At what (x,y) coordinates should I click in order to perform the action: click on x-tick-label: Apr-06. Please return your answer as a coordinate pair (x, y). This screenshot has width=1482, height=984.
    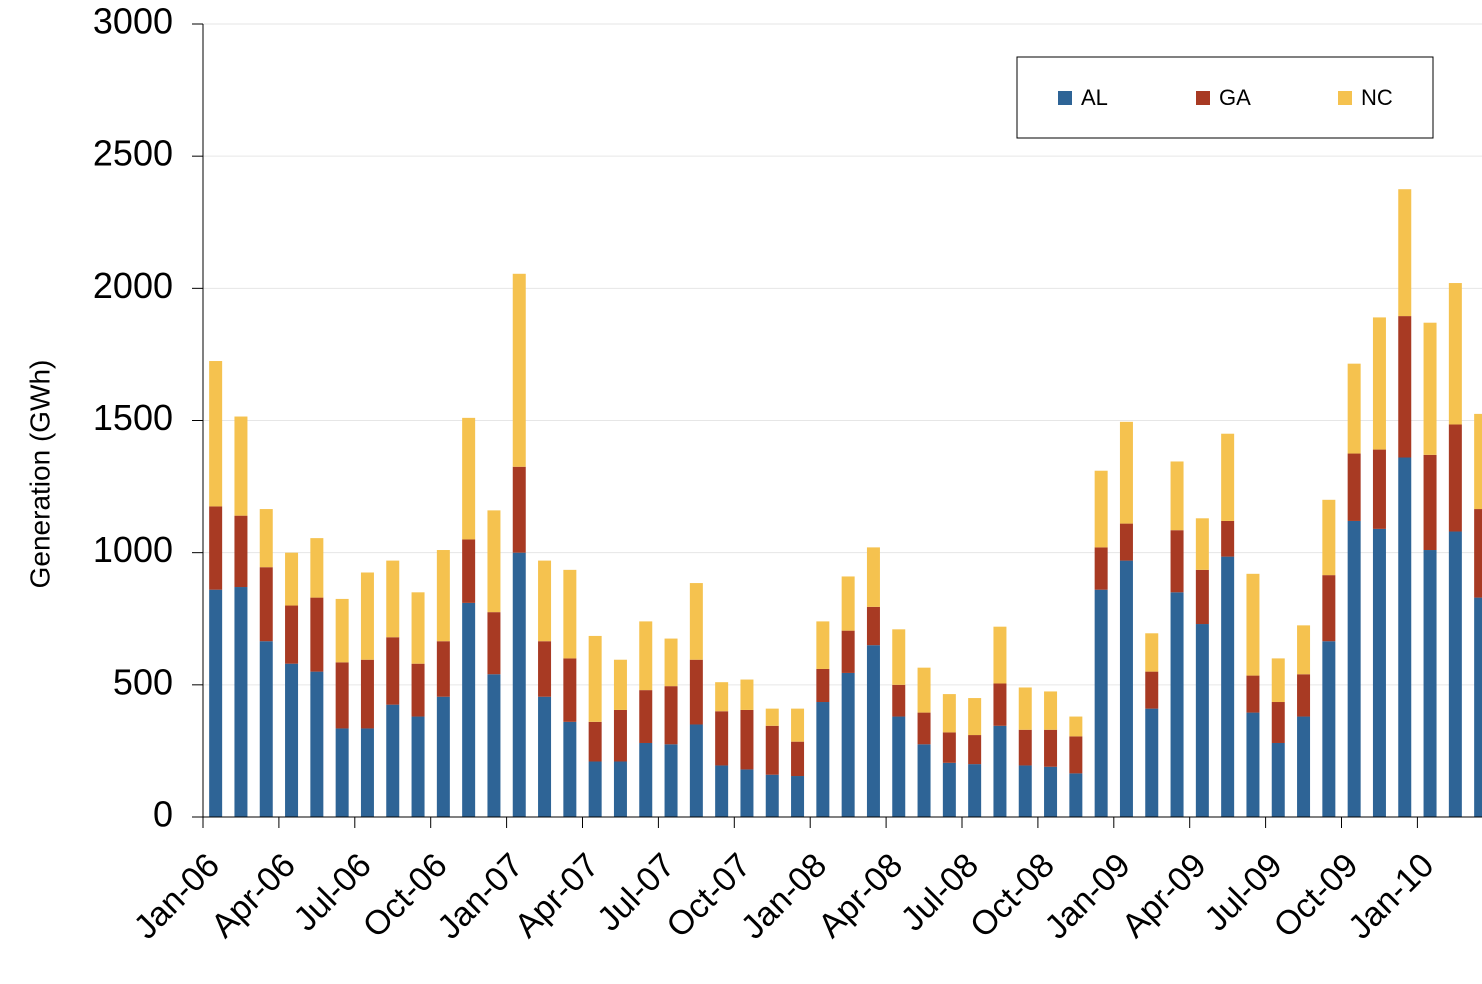
    Looking at the image, I should click on (253, 895).